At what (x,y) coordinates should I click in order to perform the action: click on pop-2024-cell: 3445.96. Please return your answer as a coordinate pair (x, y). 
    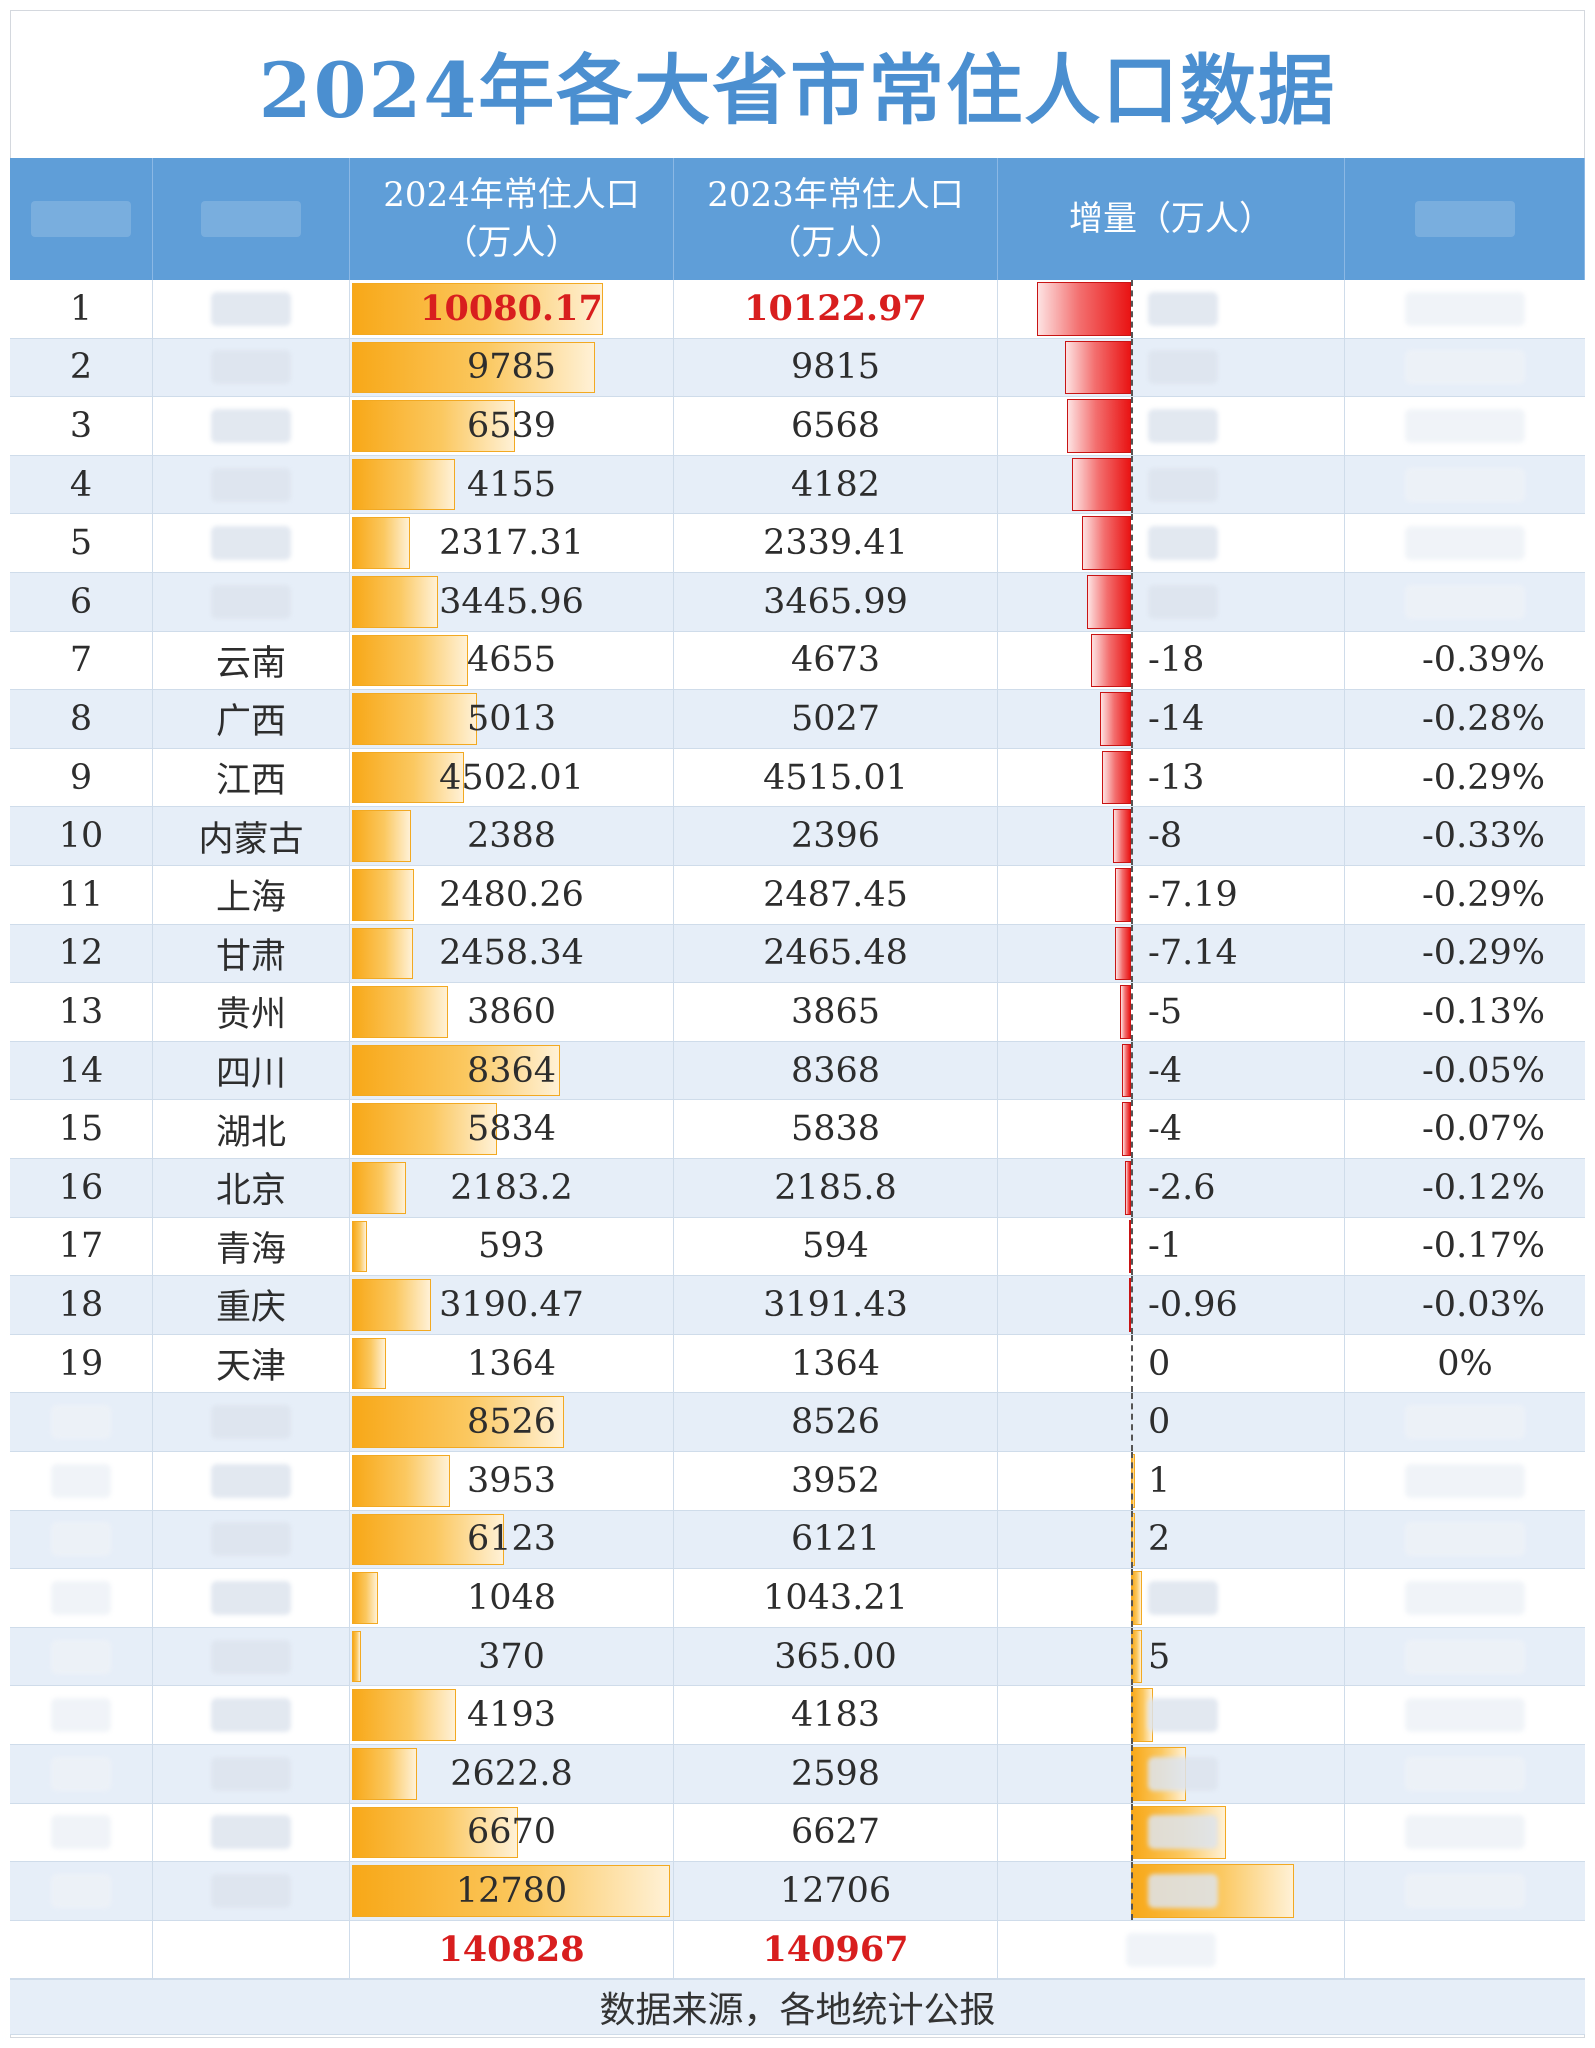
    Looking at the image, I should click on (512, 602).